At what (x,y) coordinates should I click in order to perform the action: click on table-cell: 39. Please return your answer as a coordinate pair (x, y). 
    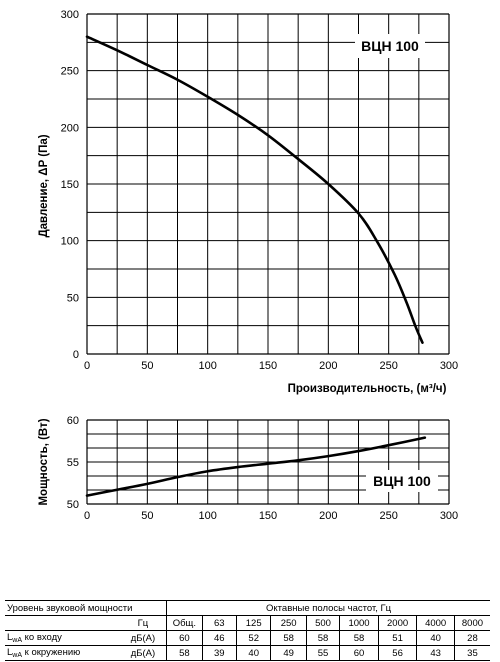
    Looking at the image, I should click on (219, 653).